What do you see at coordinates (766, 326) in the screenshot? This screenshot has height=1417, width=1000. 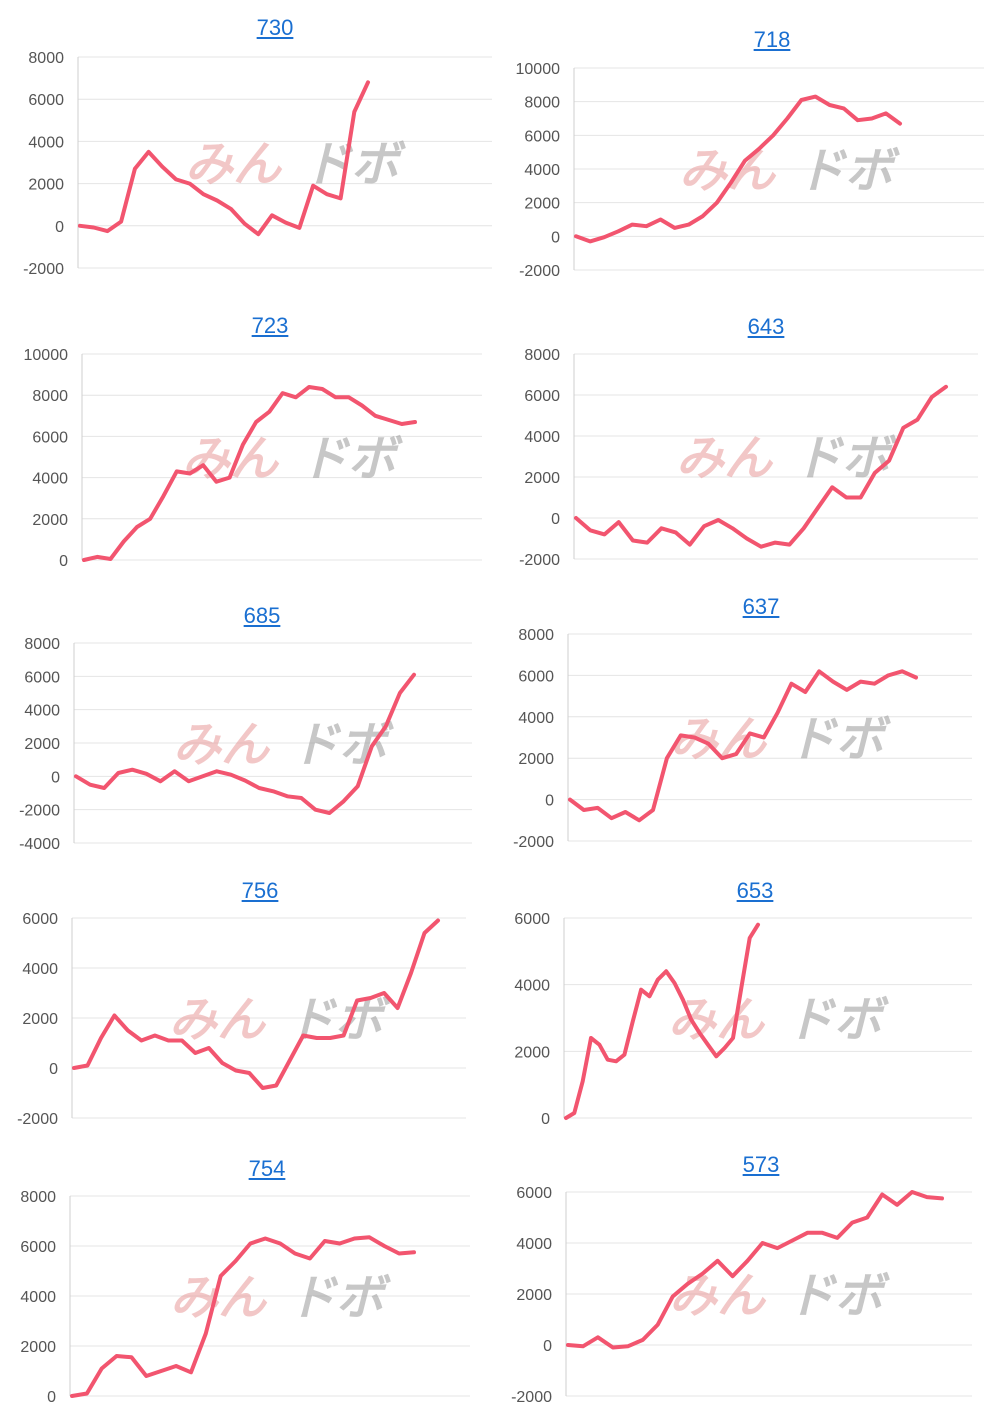 I see `chart-title-link: 643` at bounding box center [766, 326].